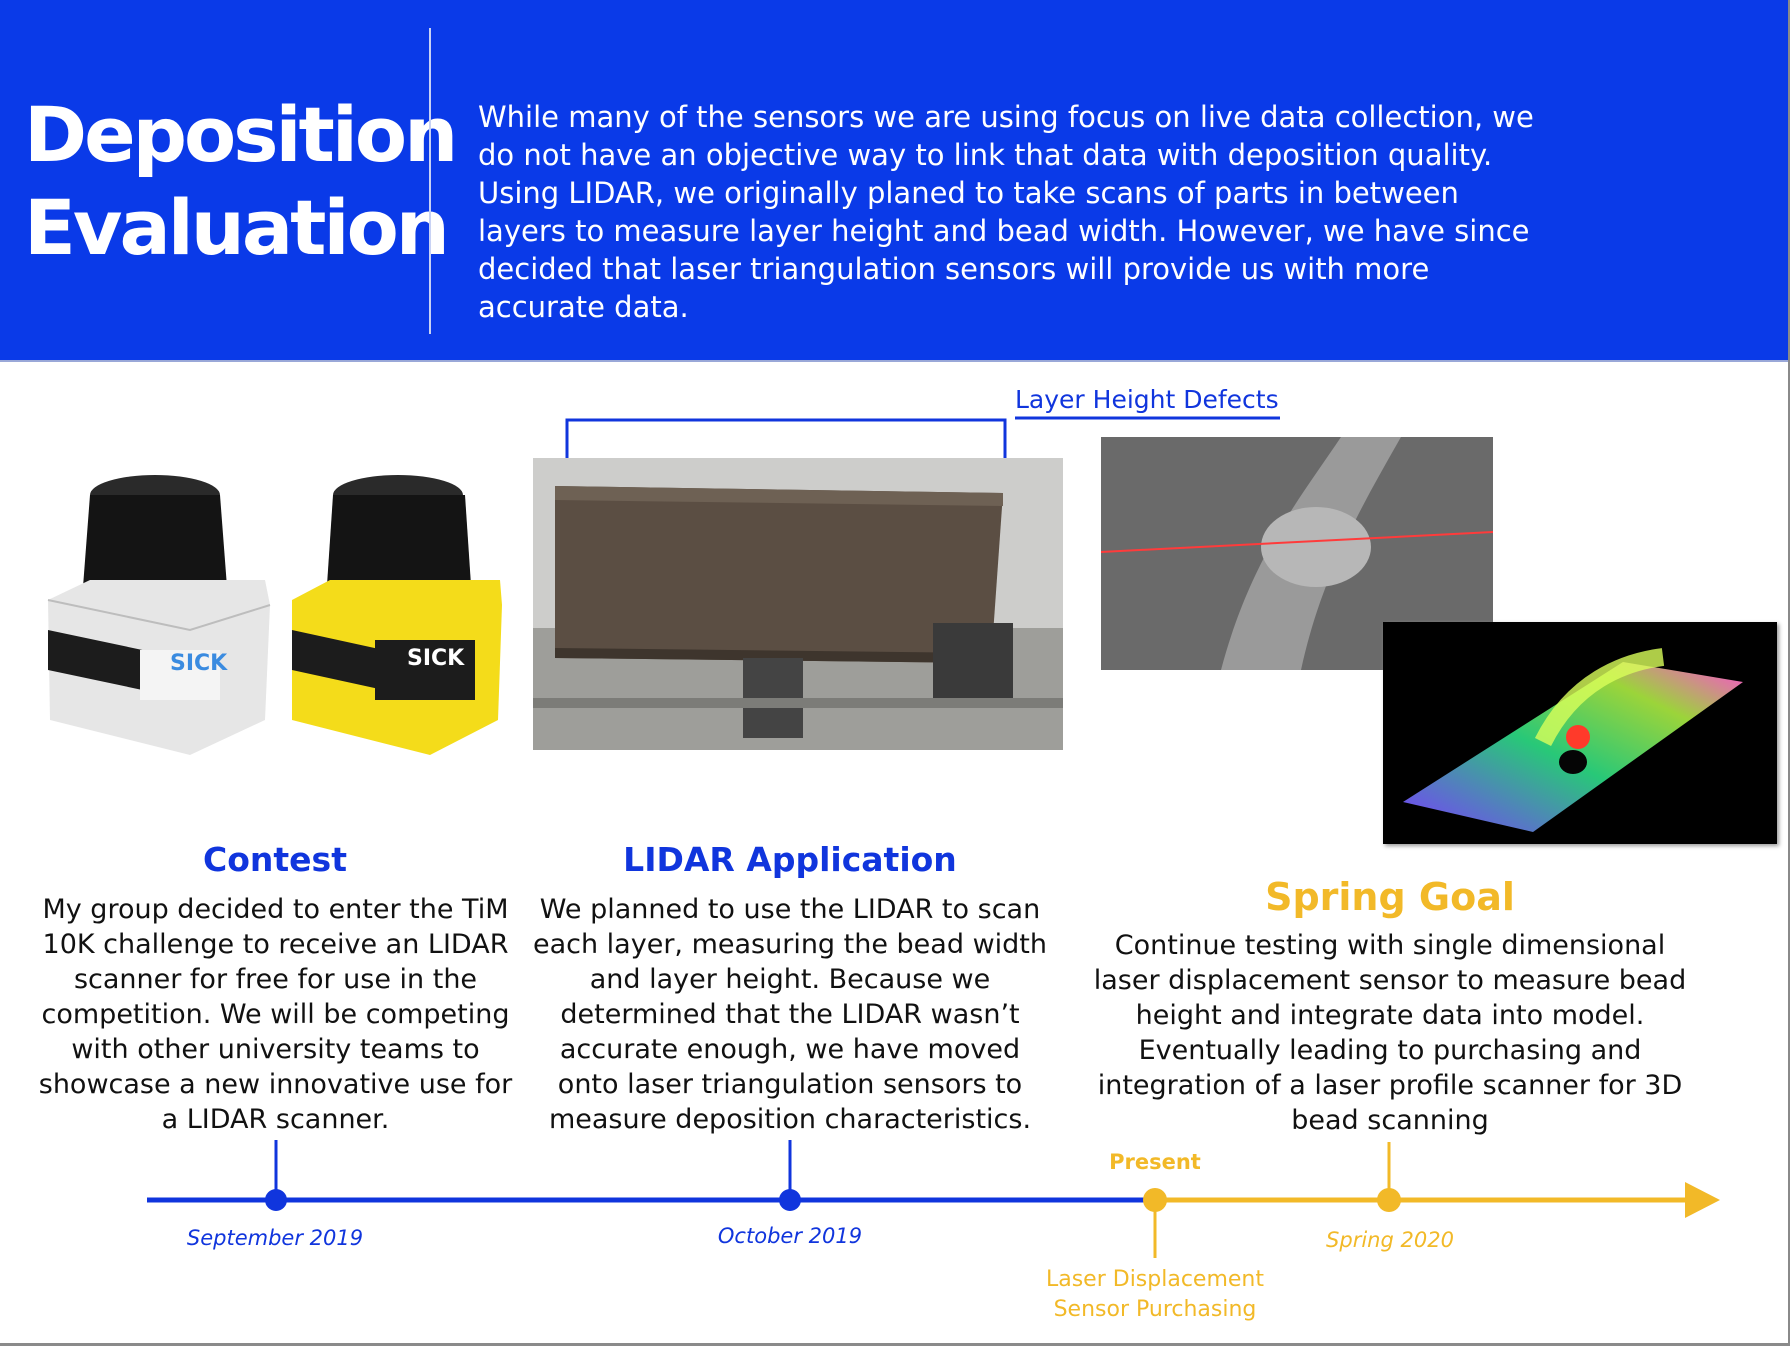  What do you see at coordinates (790, 859) in the screenshot?
I see `lidar-application-heading: LIDAR Application` at bounding box center [790, 859].